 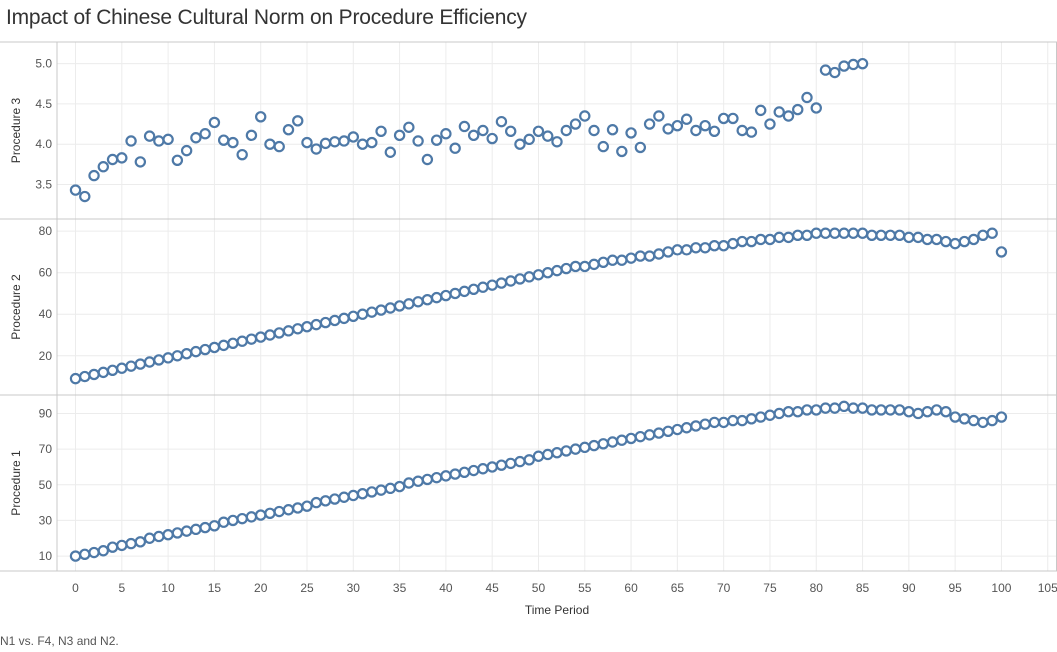 What do you see at coordinates (75, 588) in the screenshot?
I see `x-tick-label: 0` at bounding box center [75, 588].